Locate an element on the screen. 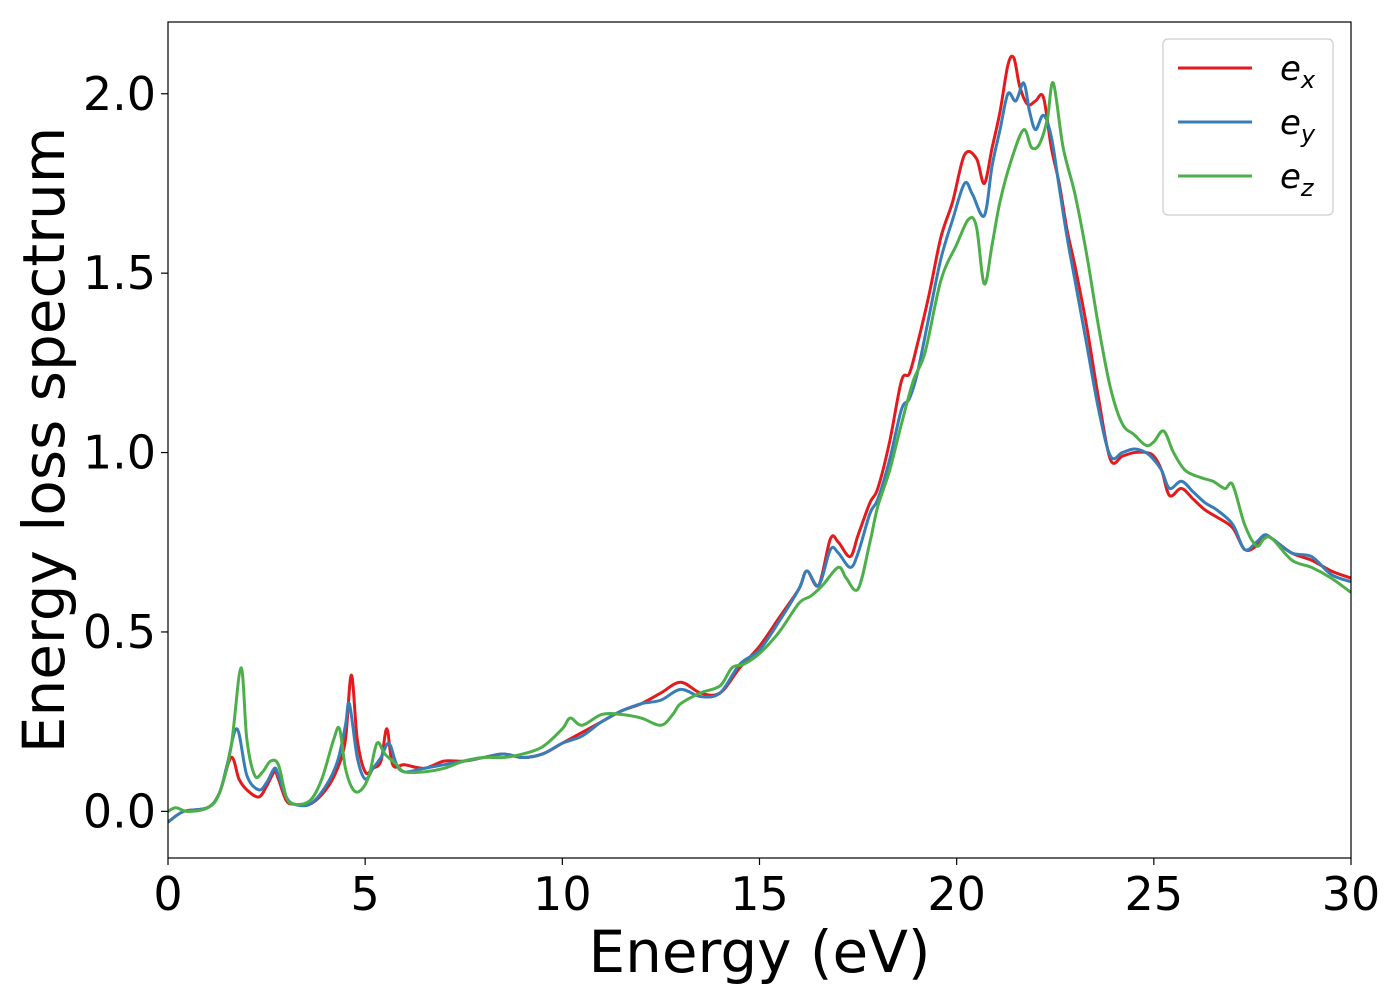 This screenshot has width=1400, height=1000. y-tick-label: 1.0 is located at coordinates (119, 453).